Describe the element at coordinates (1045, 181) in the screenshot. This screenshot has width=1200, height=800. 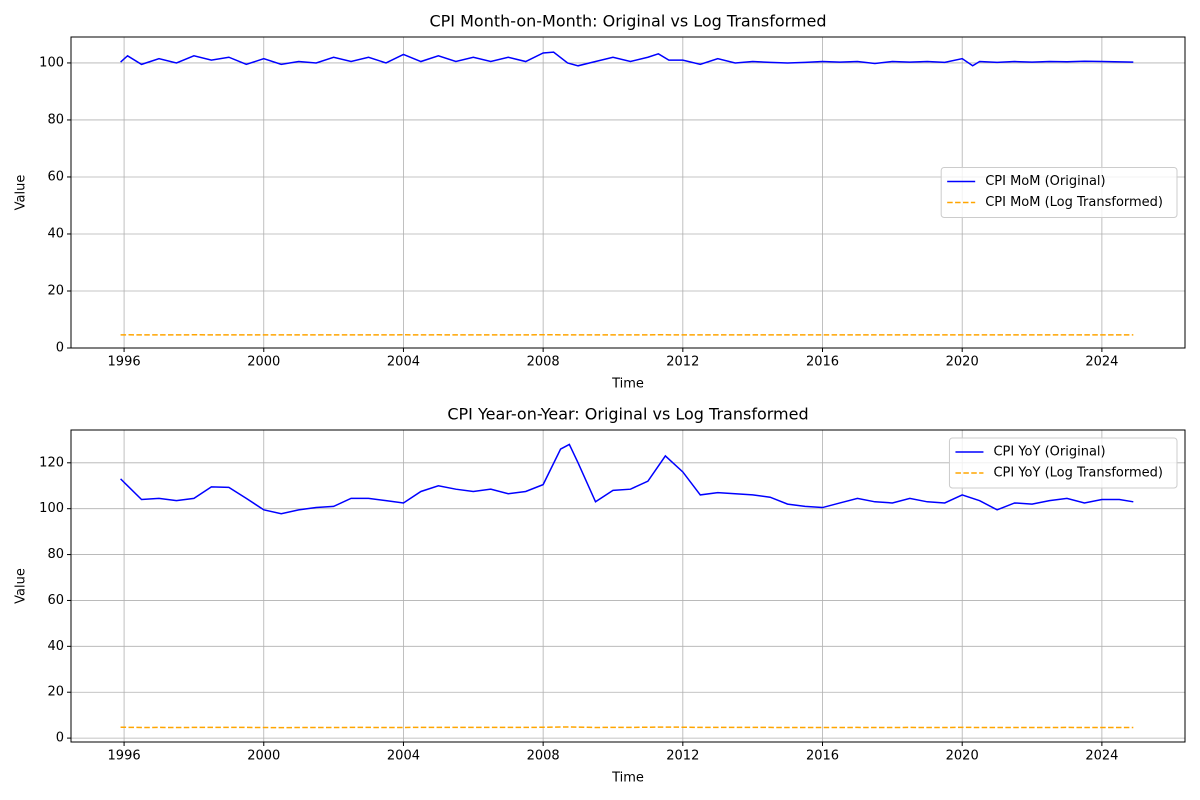
I see `legend-label: CPI MoM (Original)` at that location.